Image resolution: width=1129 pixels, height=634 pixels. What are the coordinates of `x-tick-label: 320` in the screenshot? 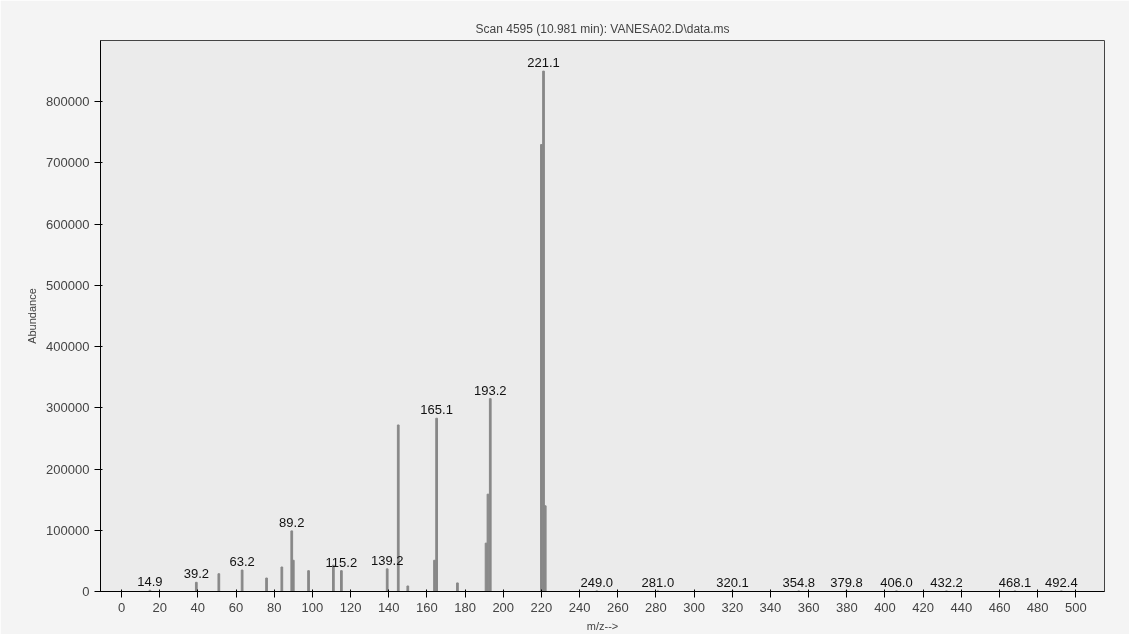 It's located at (732, 607).